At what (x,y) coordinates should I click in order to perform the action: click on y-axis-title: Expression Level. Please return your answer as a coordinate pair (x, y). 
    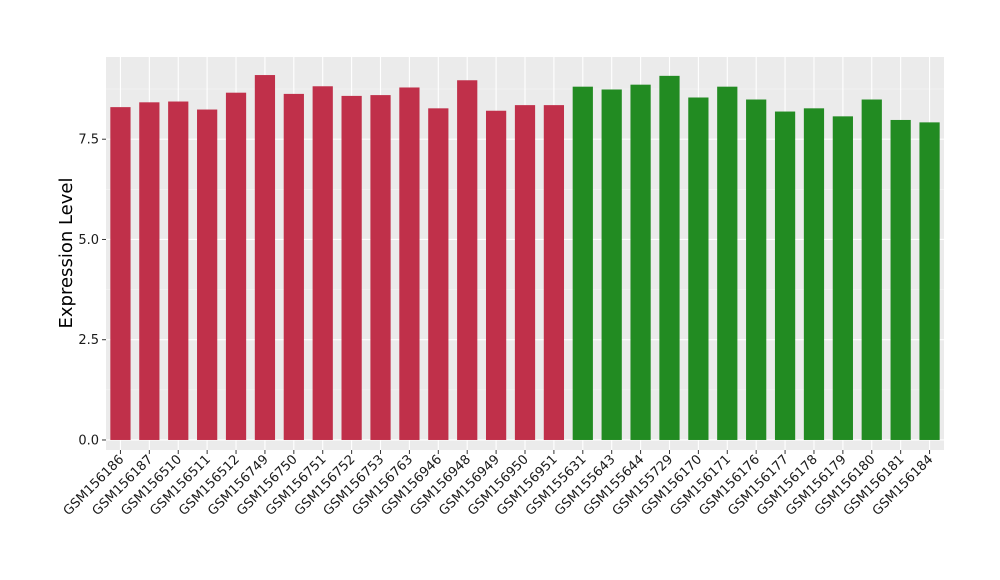
    Looking at the image, I should click on (66, 253).